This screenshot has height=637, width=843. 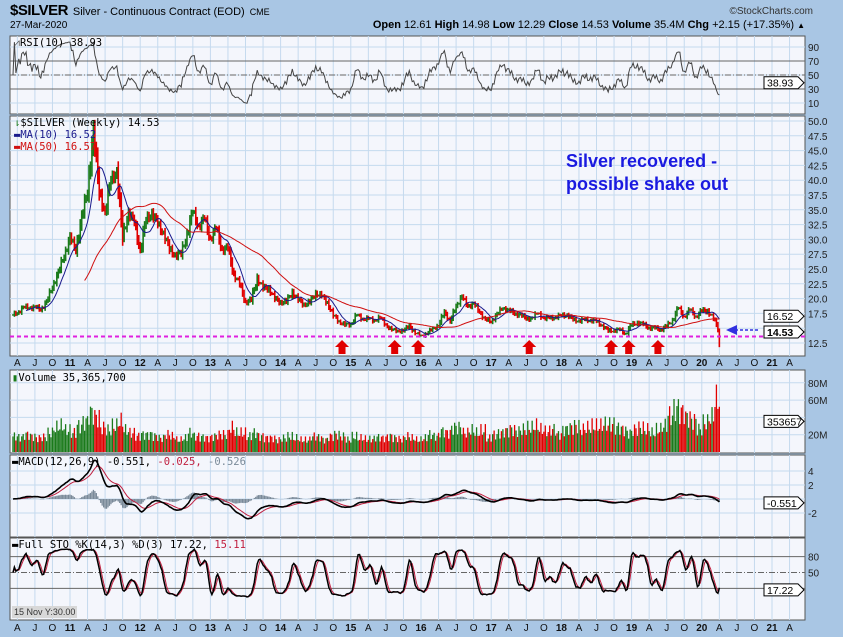 I want to click on left-arrow-icon, so click(x=731, y=329).